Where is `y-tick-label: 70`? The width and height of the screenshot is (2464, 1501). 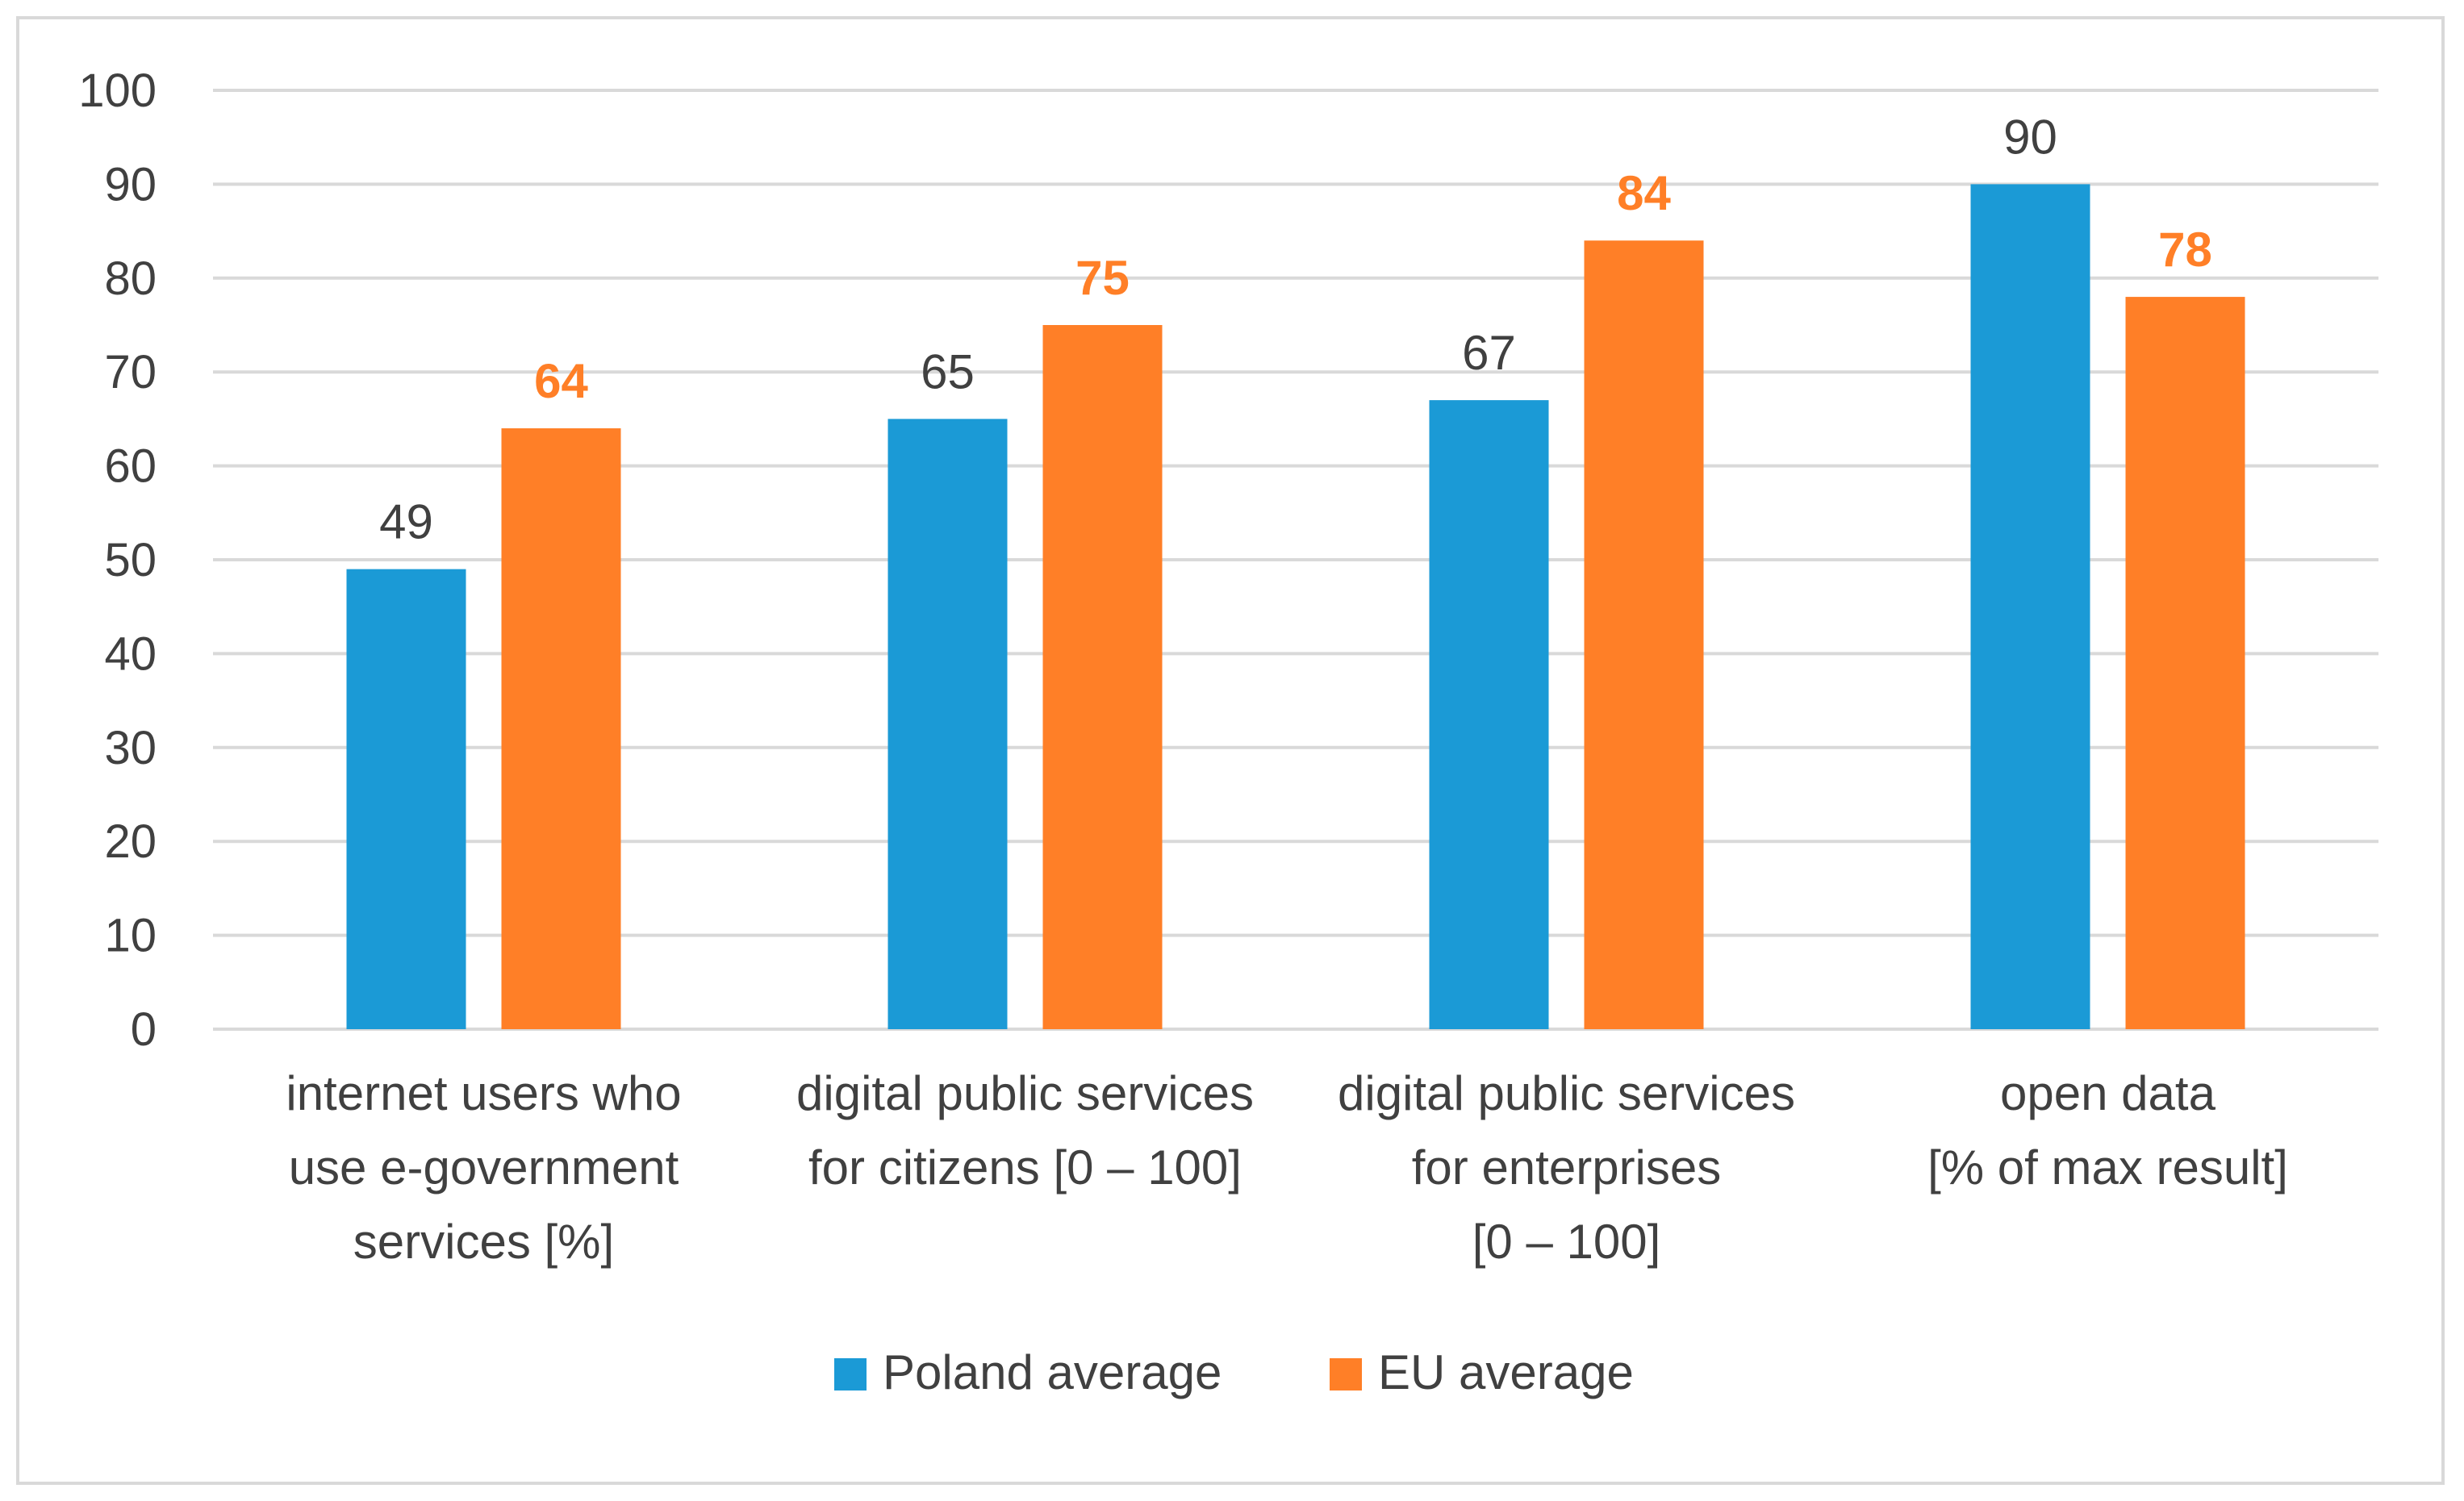 y-tick-label: 70 is located at coordinates (131, 372).